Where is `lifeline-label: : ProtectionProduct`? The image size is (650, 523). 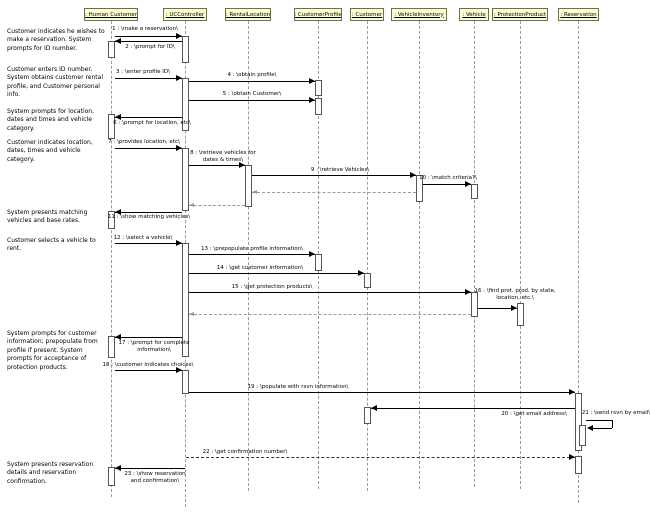 lifeline-label: : ProtectionProduct is located at coordinates (520, 14).